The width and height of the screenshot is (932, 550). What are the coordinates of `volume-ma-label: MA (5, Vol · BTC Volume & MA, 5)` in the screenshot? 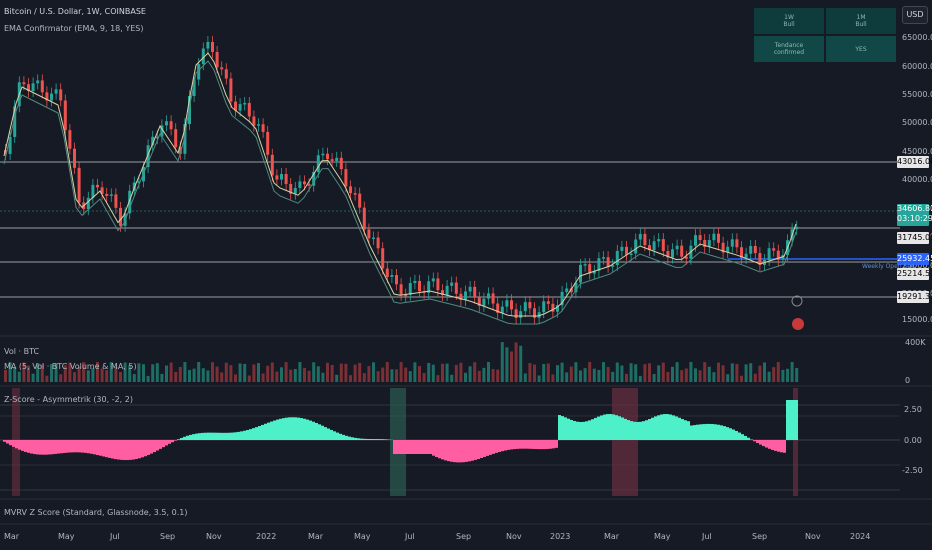 It's located at (70, 366).